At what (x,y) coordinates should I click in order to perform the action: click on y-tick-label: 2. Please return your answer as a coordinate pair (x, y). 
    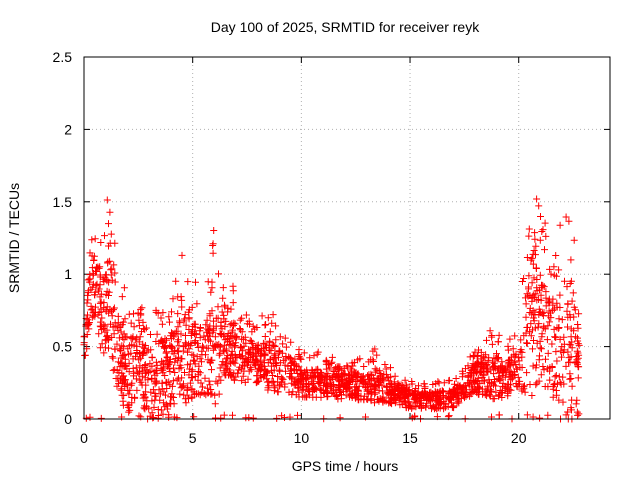
    Looking at the image, I should click on (68, 129).